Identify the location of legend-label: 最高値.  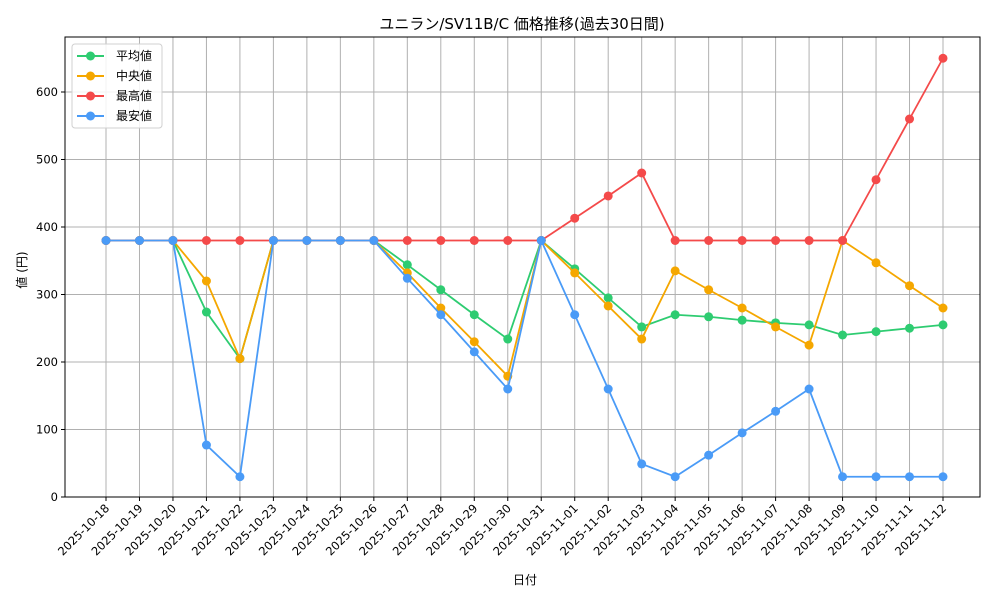
(134, 95).